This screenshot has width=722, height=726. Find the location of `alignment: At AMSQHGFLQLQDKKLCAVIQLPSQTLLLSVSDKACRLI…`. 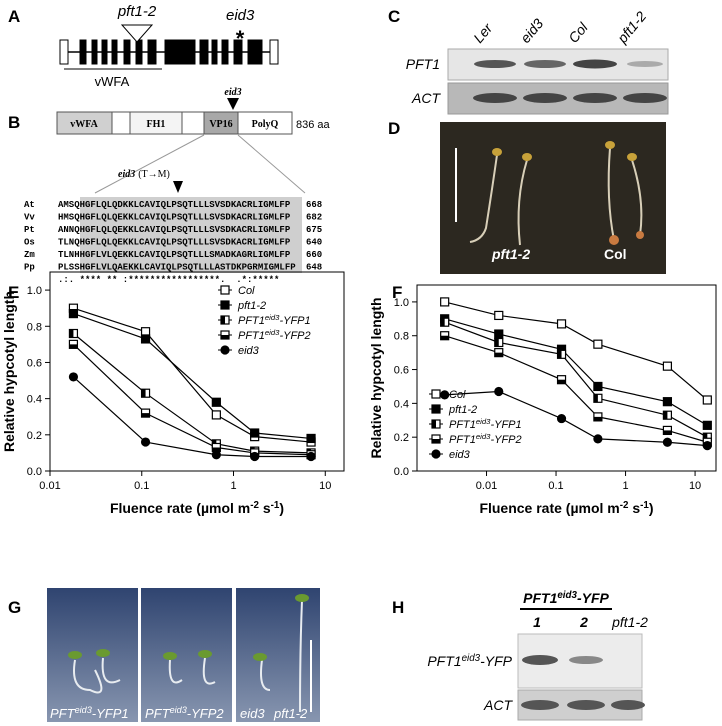

alignment: At AMSQHGFLQLQDKKLCAVIQLPSQTLLLSVSDKACRLI… is located at coordinates (173, 242).